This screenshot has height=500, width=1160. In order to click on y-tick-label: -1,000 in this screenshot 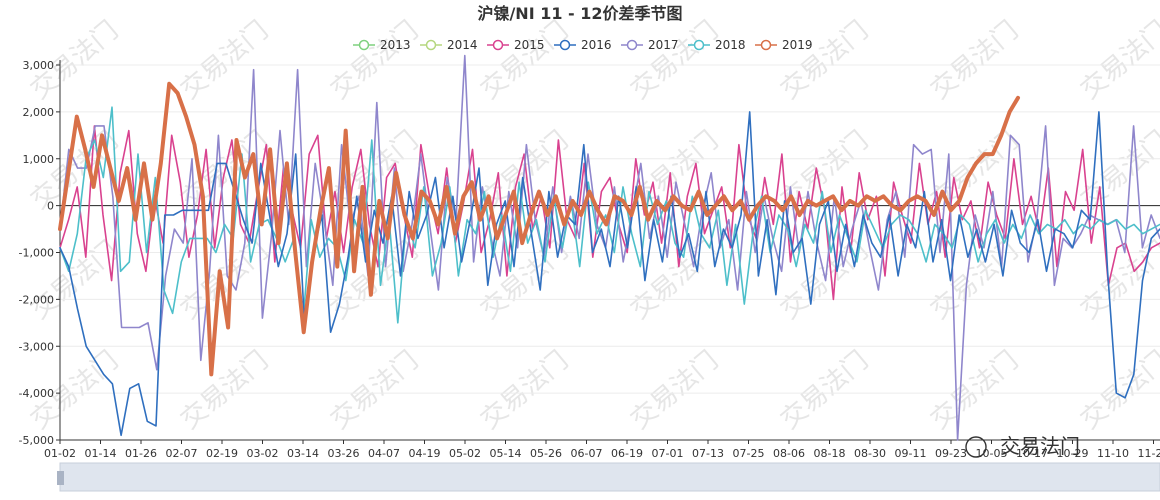, I will do `click(36, 253)`.